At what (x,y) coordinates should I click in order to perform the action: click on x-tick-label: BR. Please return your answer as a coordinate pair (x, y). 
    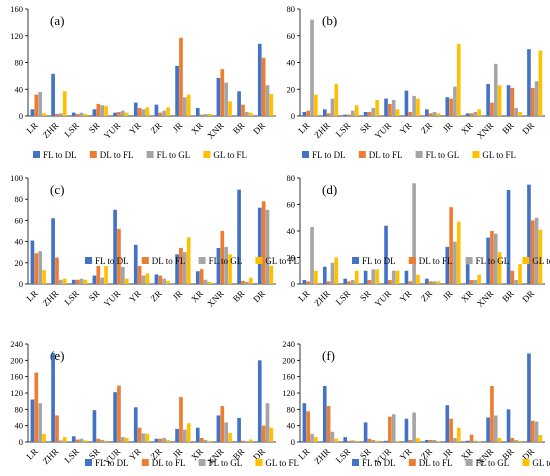
    Looking at the image, I should click on (239, 128).